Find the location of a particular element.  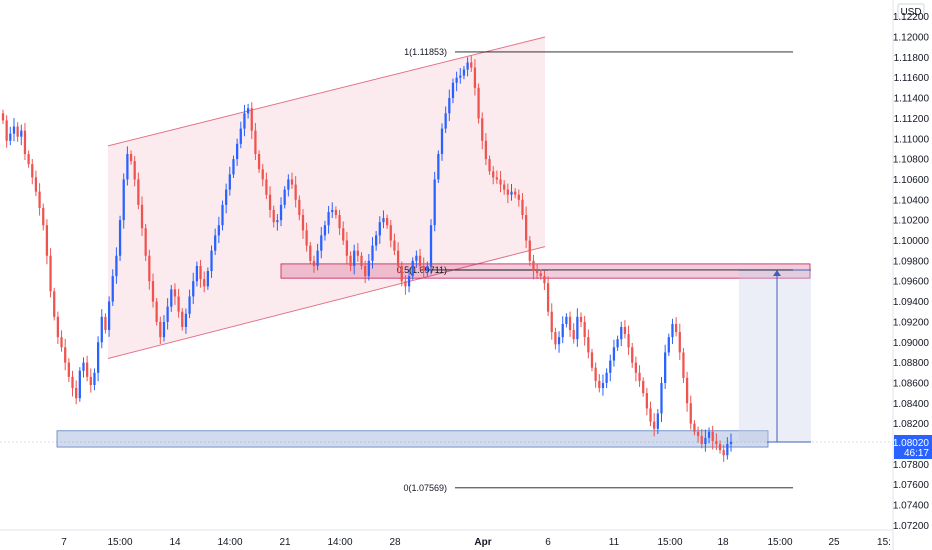

x-tick-label: 15:00 is located at coordinates (119, 542).